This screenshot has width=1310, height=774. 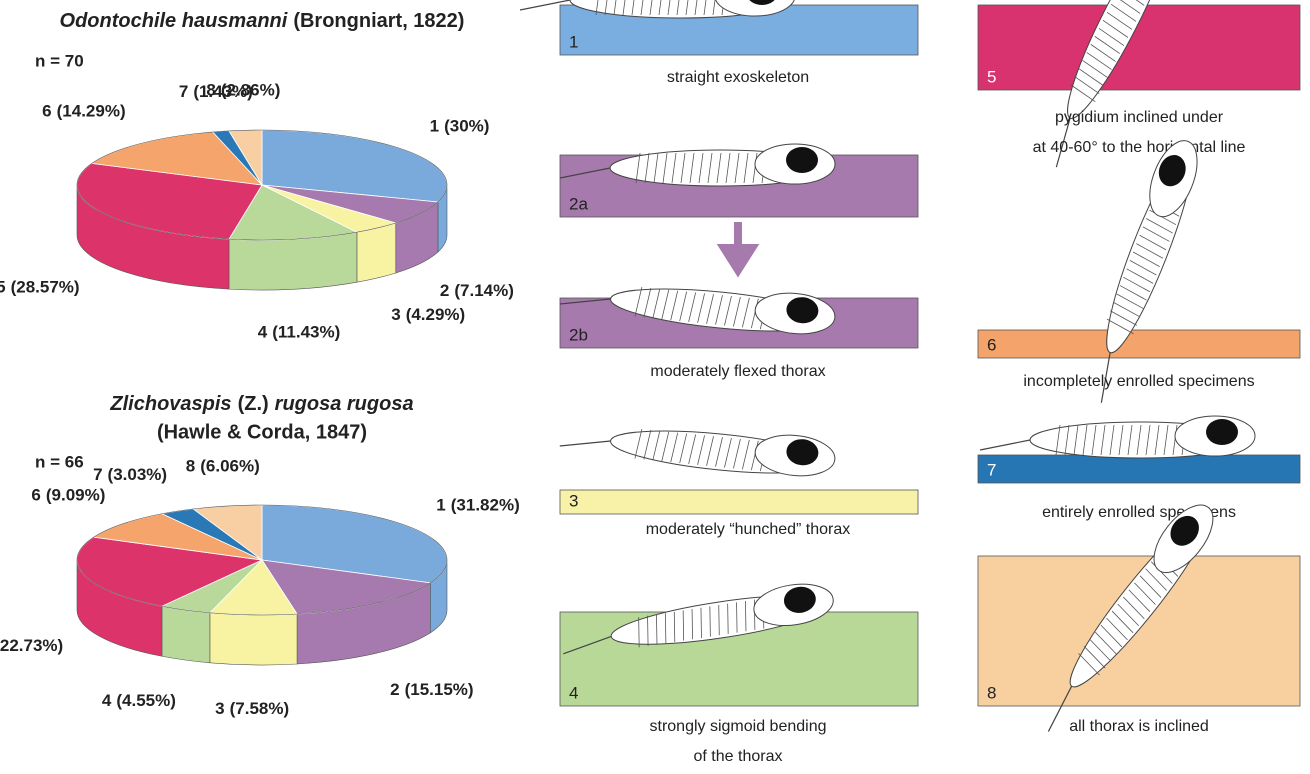 I want to click on panel-label: 8, so click(x=991, y=692).